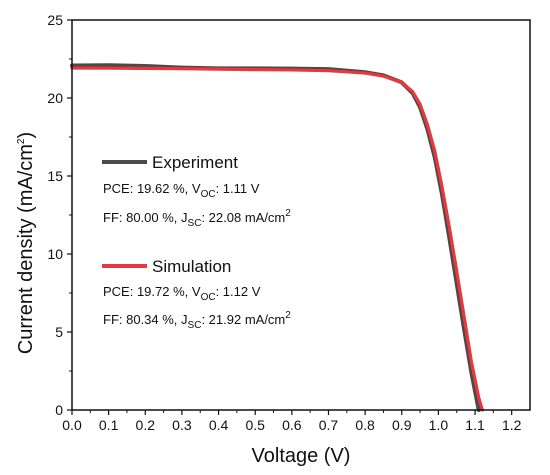 This screenshot has width=550, height=475. Describe the element at coordinates (402, 425) in the screenshot. I see `x-tick-label: 0.9` at that location.